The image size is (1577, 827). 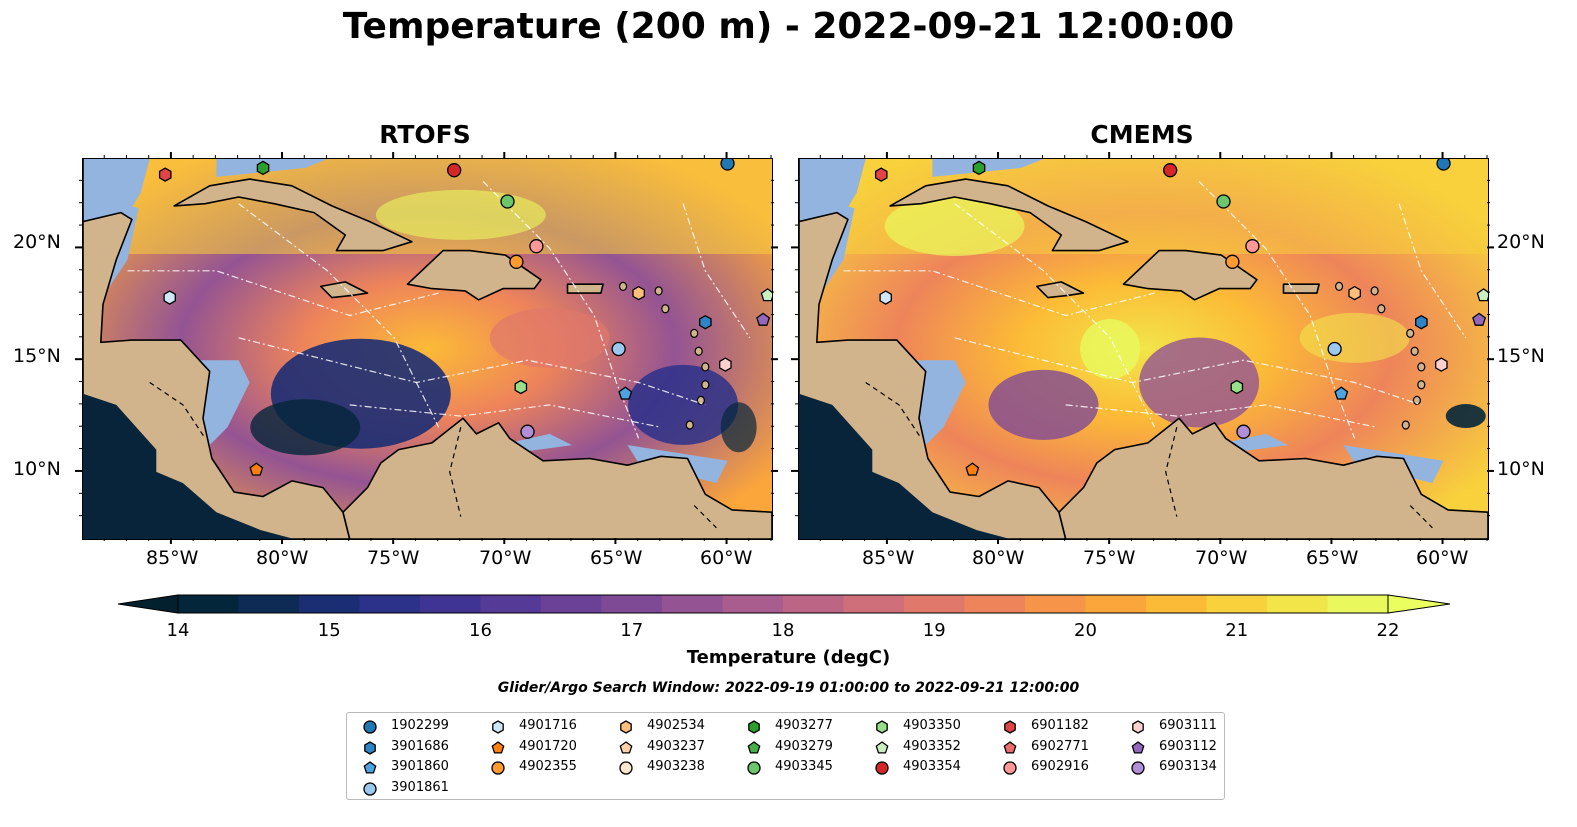 I want to click on colorbar-tick-label: 22, so click(x=1388, y=630).